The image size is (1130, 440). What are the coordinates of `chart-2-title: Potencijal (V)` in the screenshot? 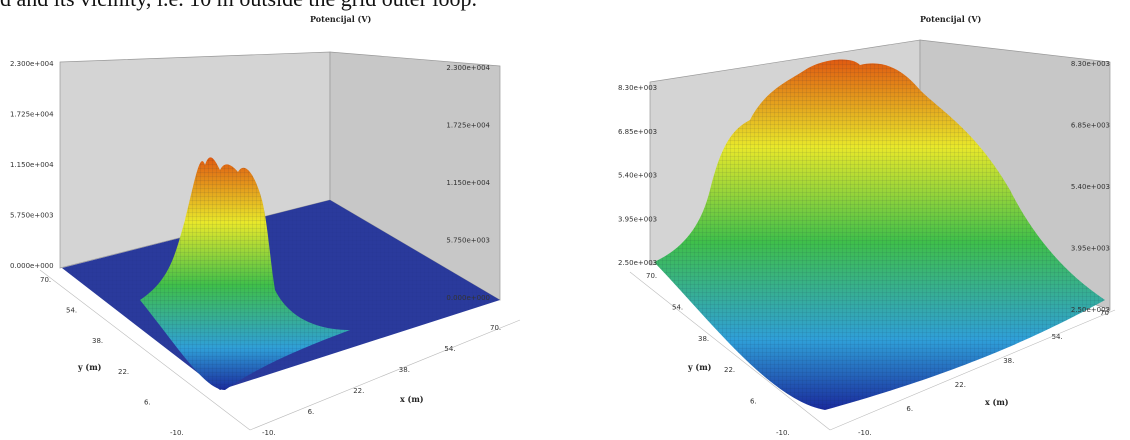 It's located at (951, 19).